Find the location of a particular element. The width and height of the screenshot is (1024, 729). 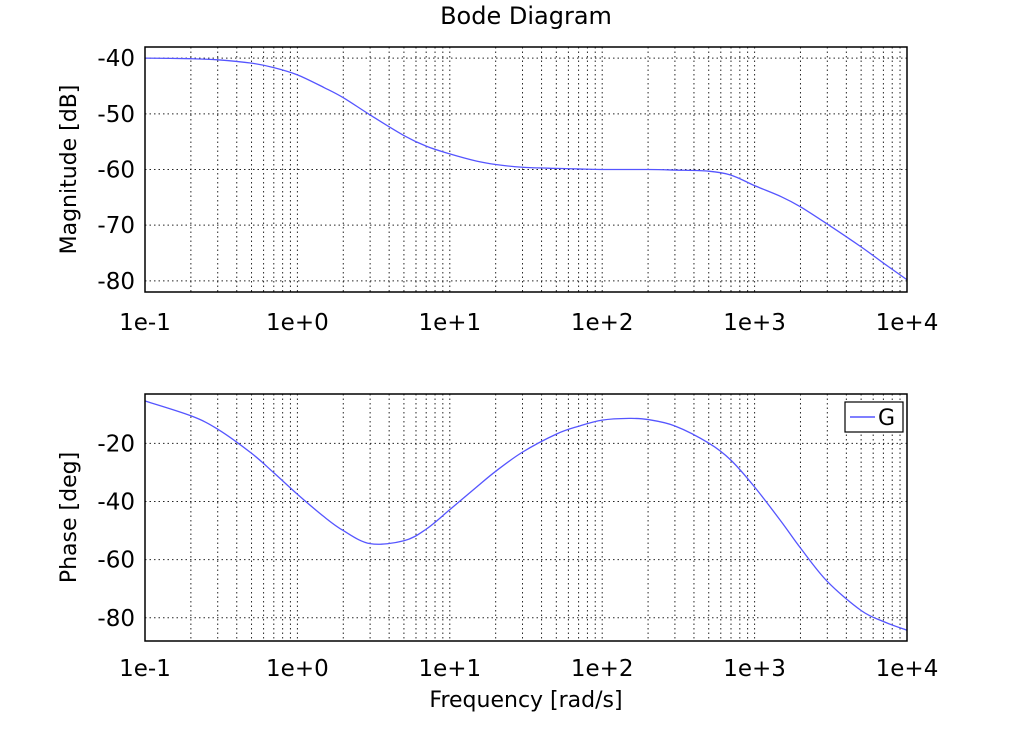

legend-entry-g: G is located at coordinates (886, 418).